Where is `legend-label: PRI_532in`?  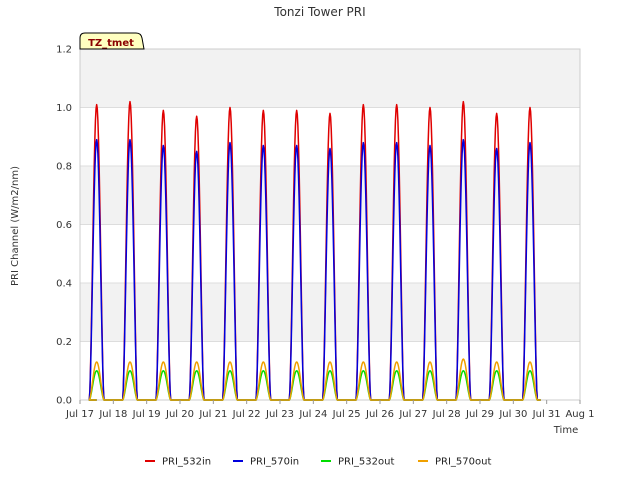
legend-label: PRI_532in is located at coordinates (186, 462).